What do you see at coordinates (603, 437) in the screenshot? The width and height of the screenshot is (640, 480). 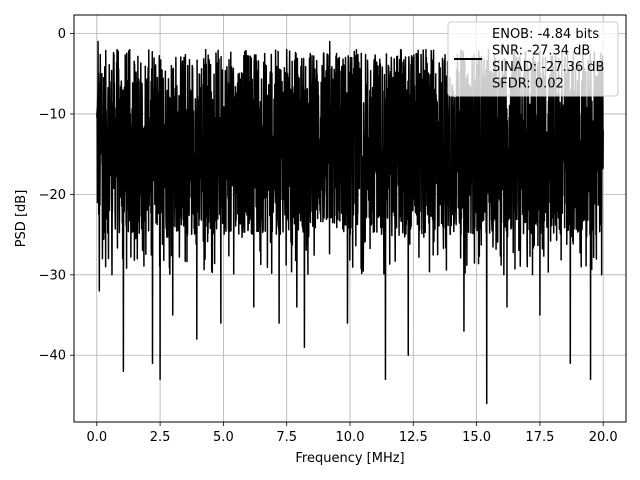 I see `x-tick-label: 20.0` at bounding box center [603, 437].